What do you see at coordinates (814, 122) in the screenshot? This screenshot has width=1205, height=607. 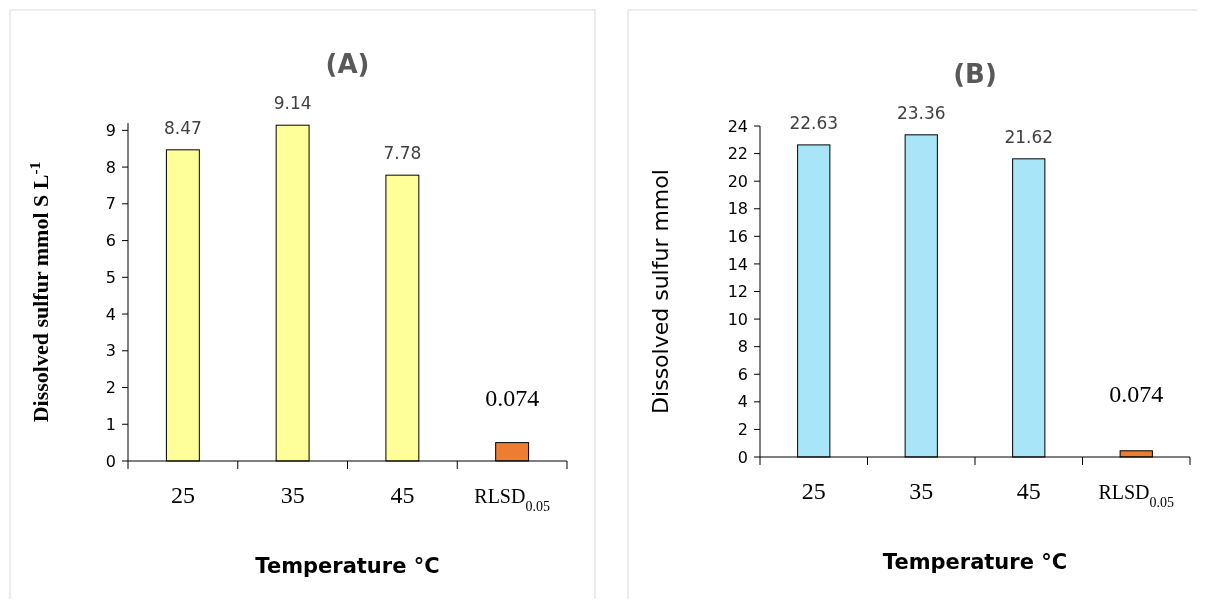 I see `data-label: 22.63` at bounding box center [814, 122].